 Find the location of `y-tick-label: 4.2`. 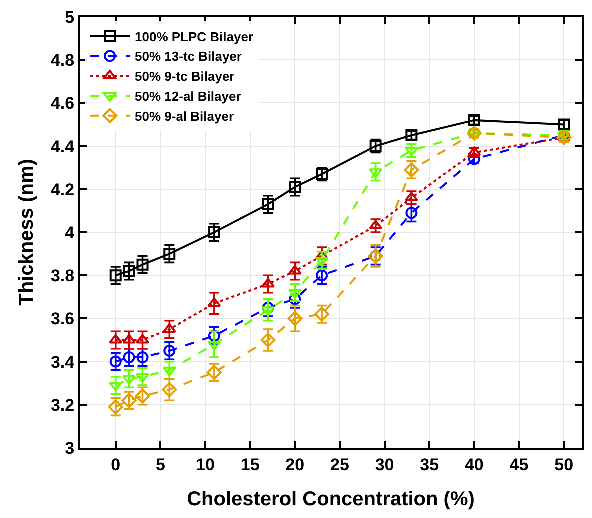

y-tick-label: 4.2 is located at coordinates (62, 190).